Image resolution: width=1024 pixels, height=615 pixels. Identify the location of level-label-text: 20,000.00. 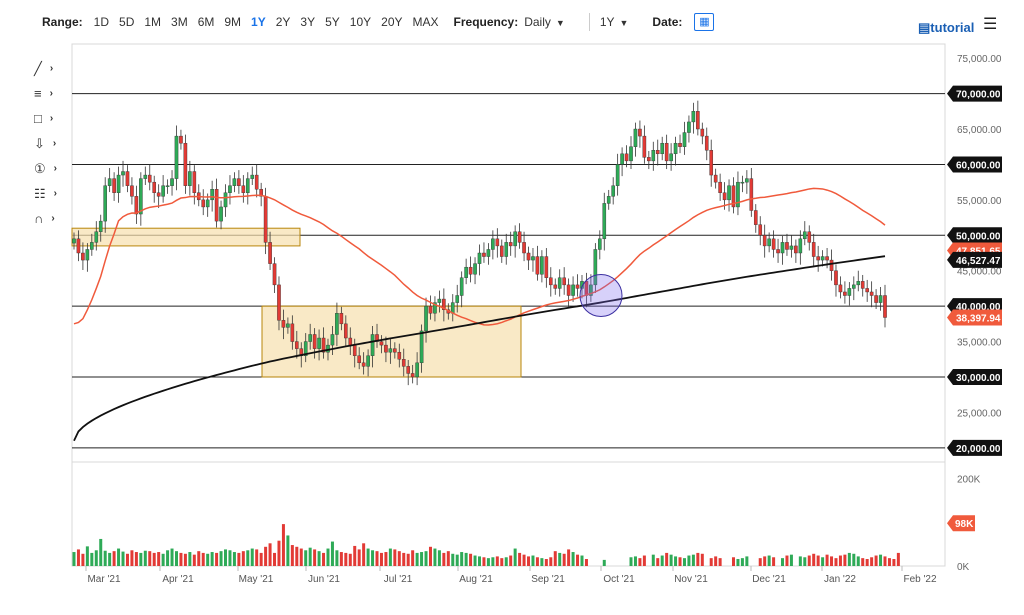
(978, 449).